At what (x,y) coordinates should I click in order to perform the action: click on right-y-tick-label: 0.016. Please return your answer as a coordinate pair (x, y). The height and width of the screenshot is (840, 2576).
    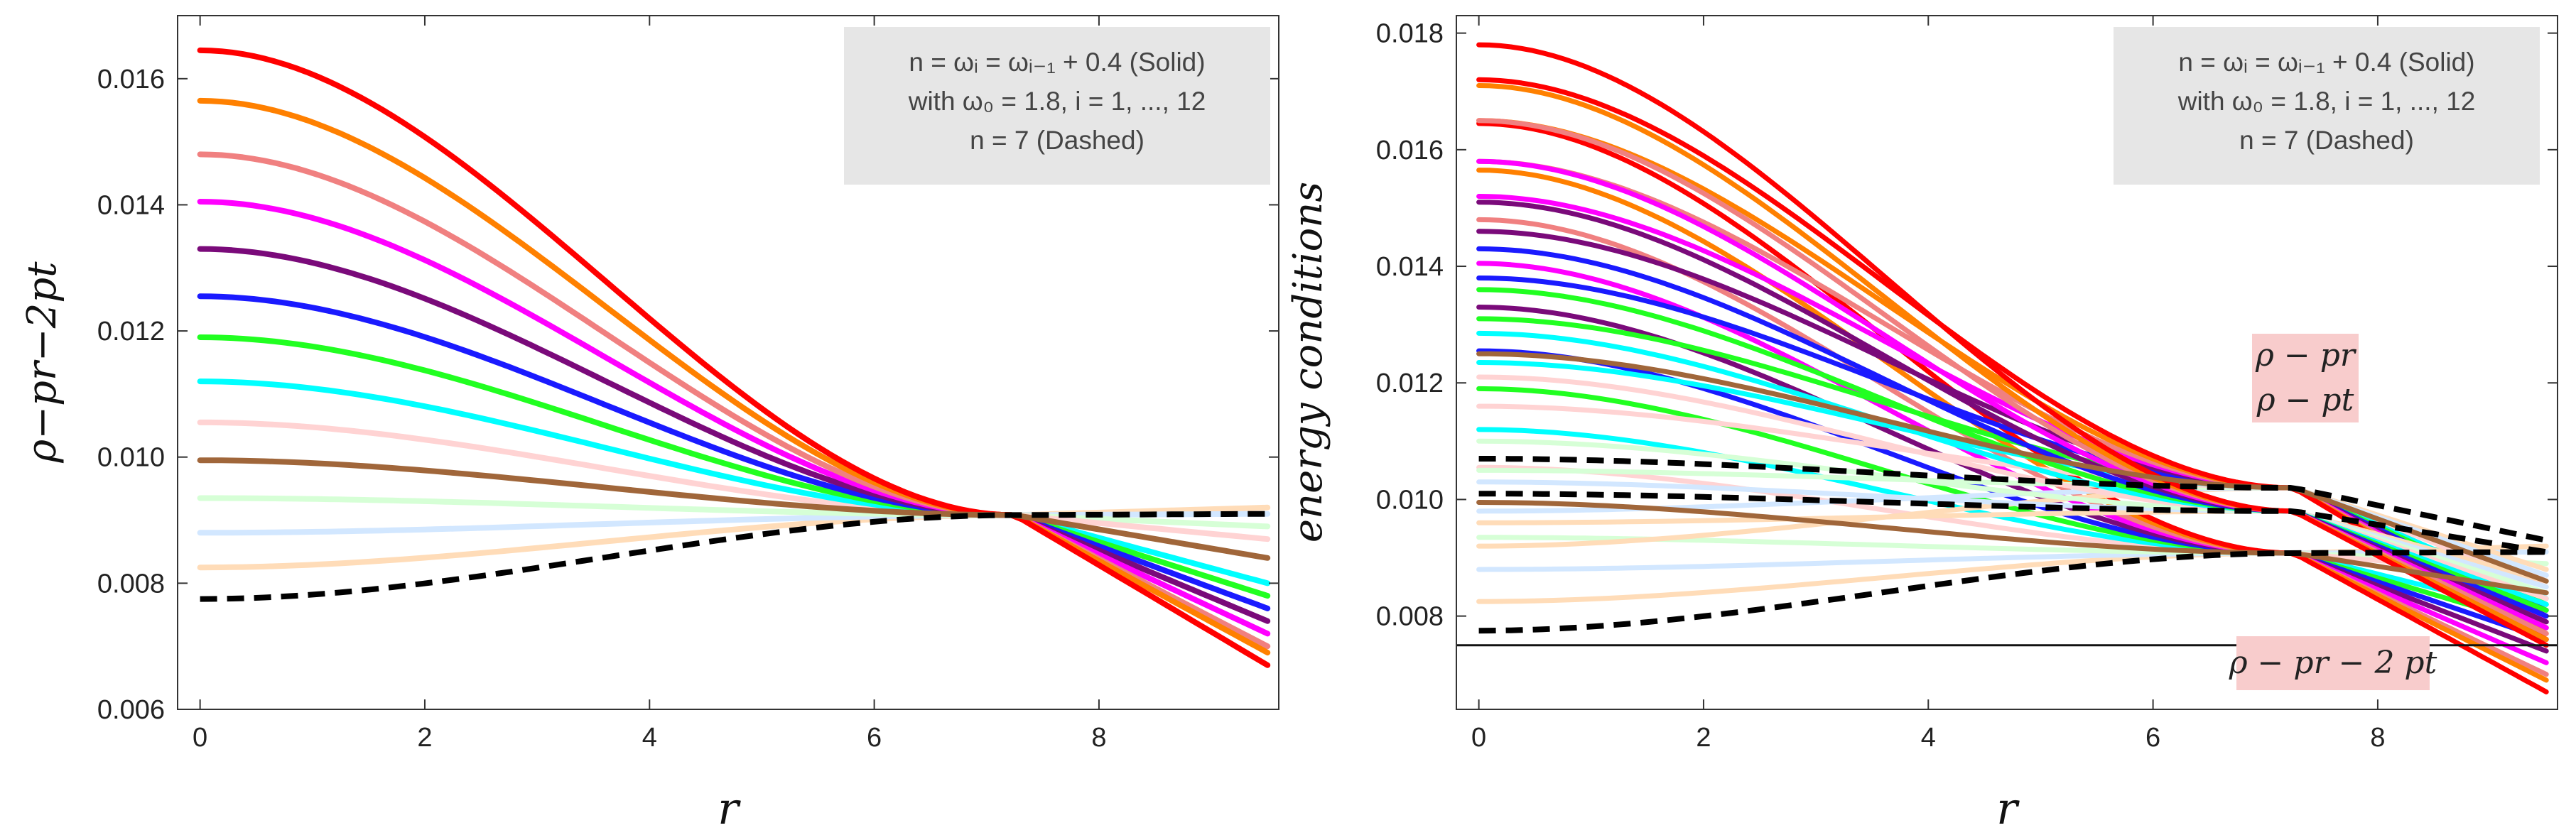
    Looking at the image, I should click on (1410, 150).